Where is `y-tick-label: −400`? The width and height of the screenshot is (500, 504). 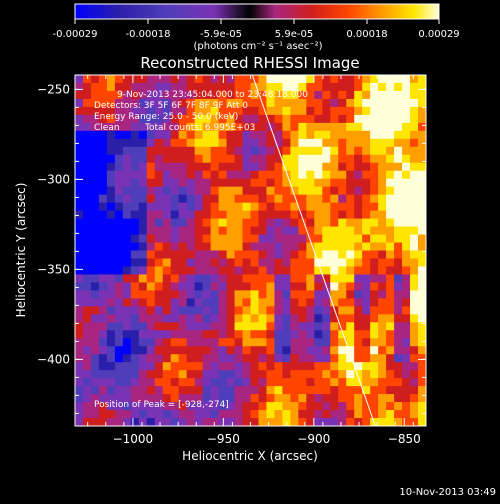
y-tick-label: −400 is located at coordinates (53, 359).